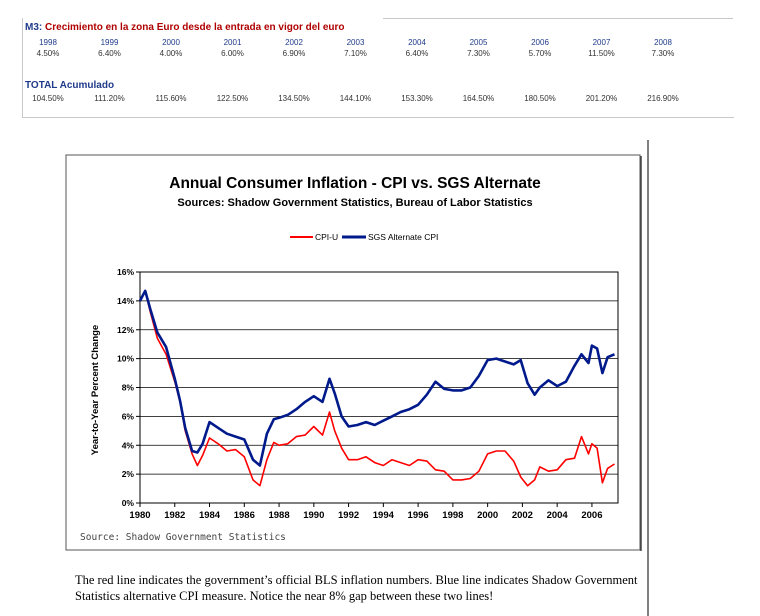 The width and height of the screenshot is (760, 616). Describe the element at coordinates (294, 42) in the screenshot. I see `table-year-cell: 2002` at that location.